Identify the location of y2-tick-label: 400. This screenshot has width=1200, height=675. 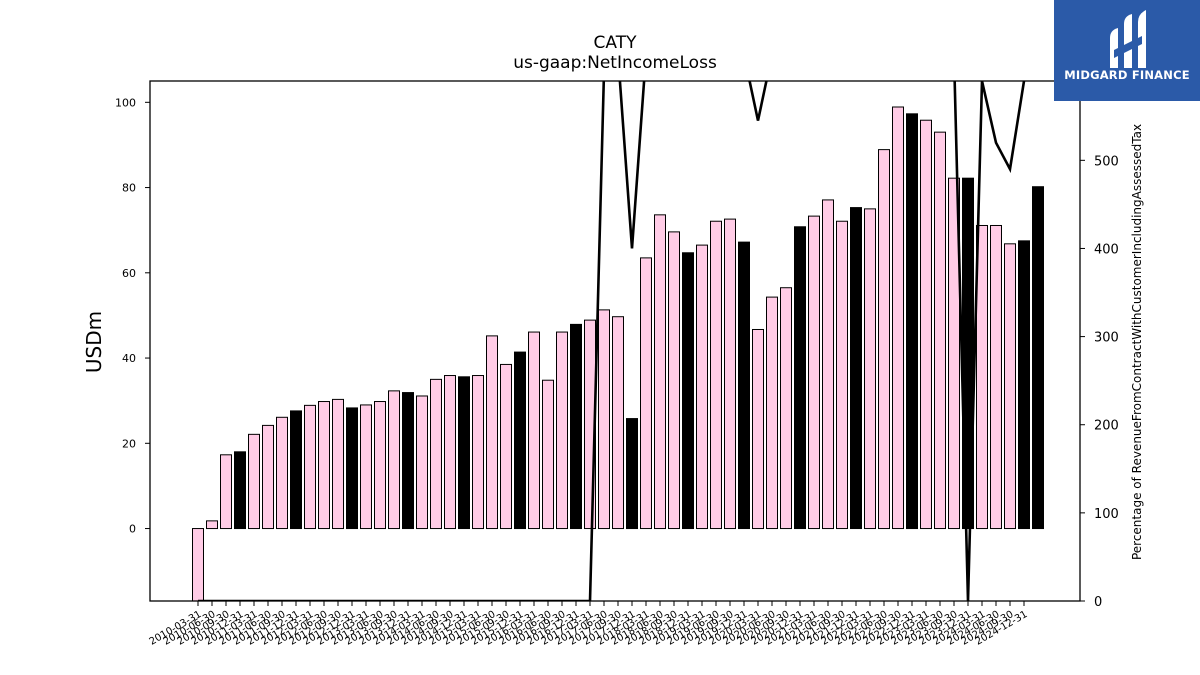
(1106, 249).